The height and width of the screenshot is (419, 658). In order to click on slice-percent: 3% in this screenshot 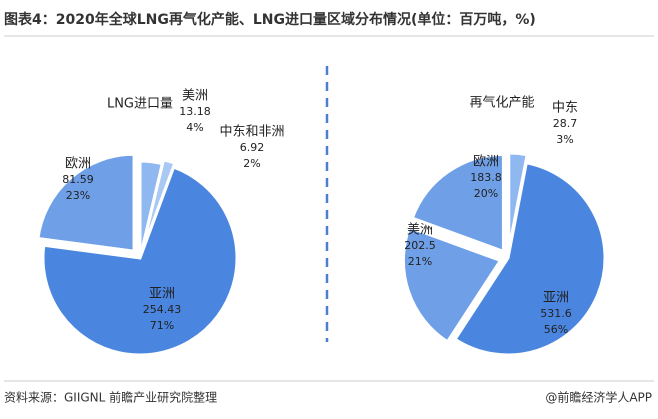, I will do `click(564, 139)`.